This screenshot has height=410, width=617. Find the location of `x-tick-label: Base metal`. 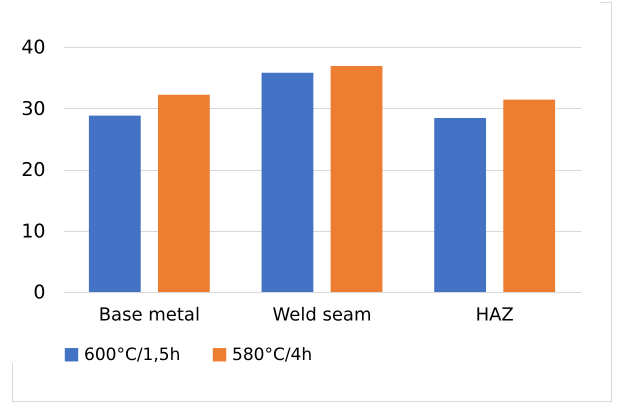

x-tick-label: Base metal is located at coordinates (149, 315).